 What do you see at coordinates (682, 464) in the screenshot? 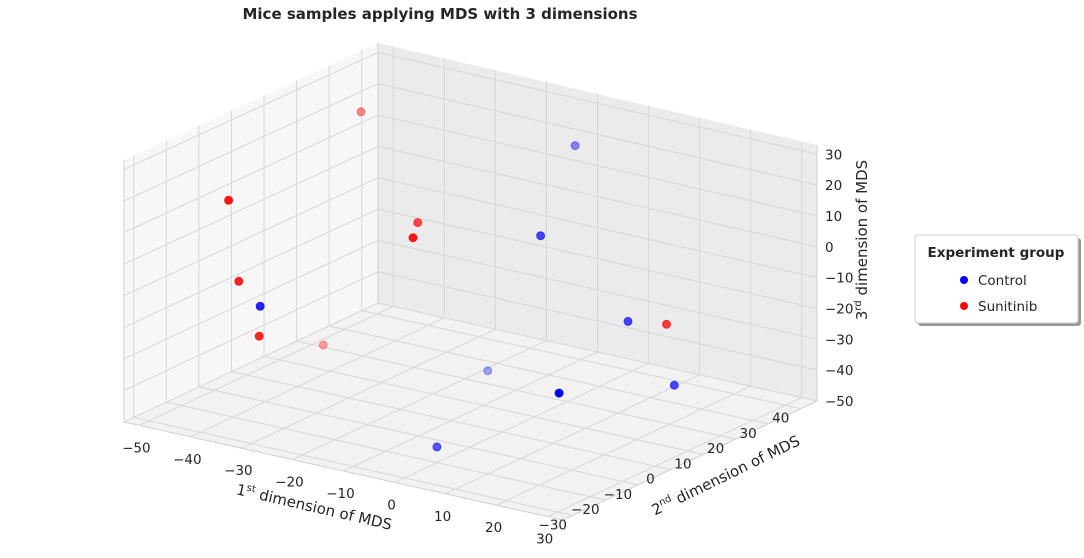
I see `y-tick-label: 10` at bounding box center [682, 464].